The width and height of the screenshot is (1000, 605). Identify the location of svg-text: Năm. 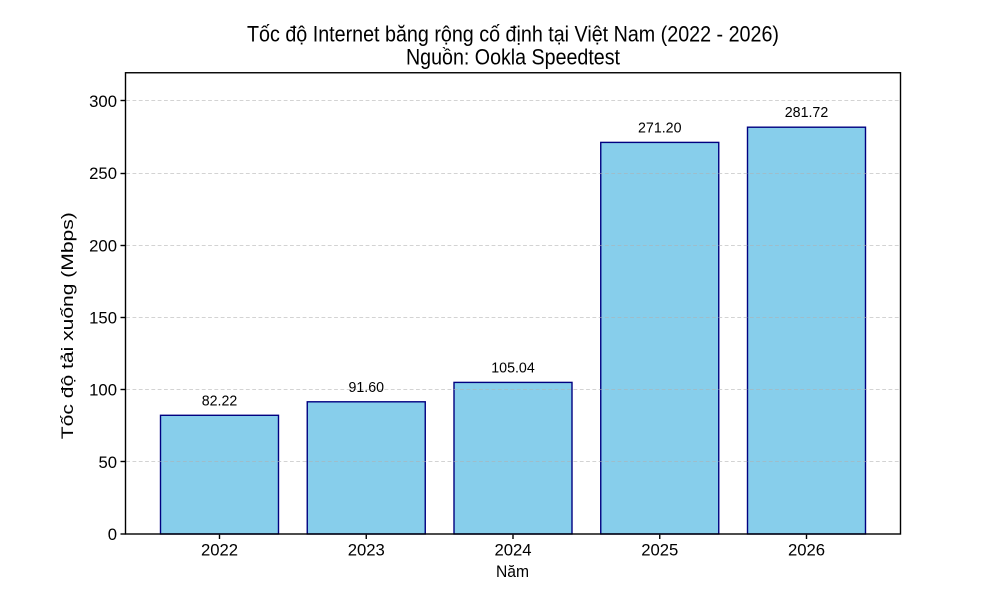
(512, 571).